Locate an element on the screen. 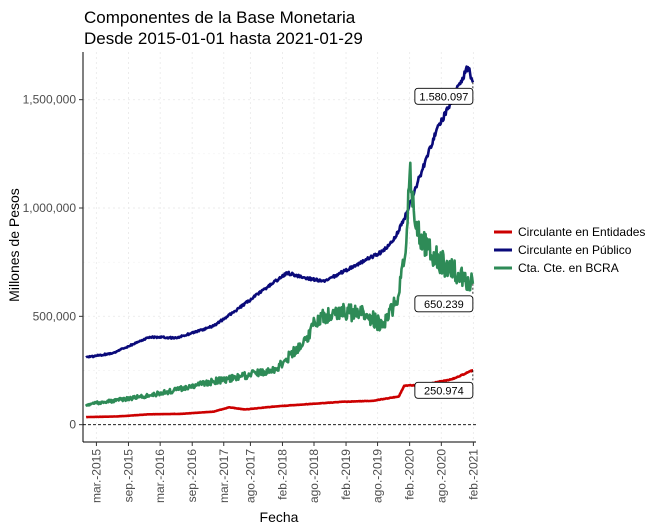 The image size is (660, 528). x-tick-label: sep.-2016 is located at coordinates (192, 476).